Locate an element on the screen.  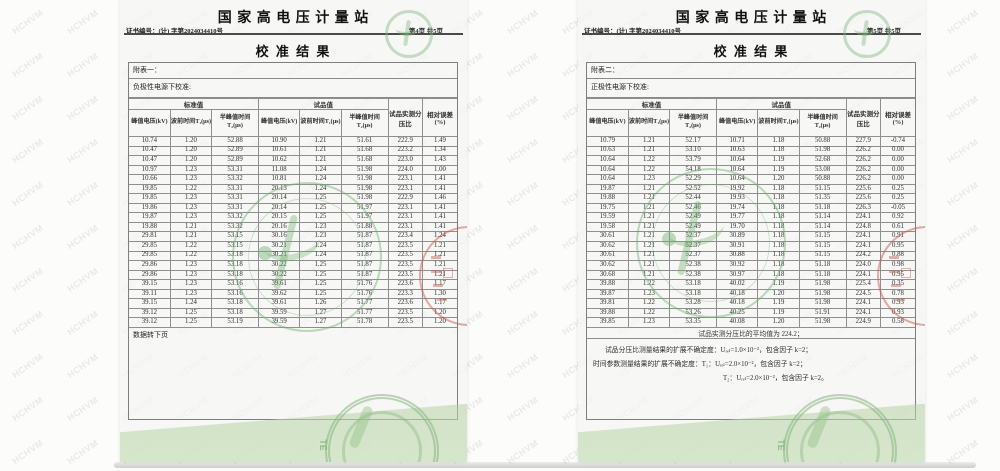
table-cell: 39.11 is located at coordinates (150, 294).